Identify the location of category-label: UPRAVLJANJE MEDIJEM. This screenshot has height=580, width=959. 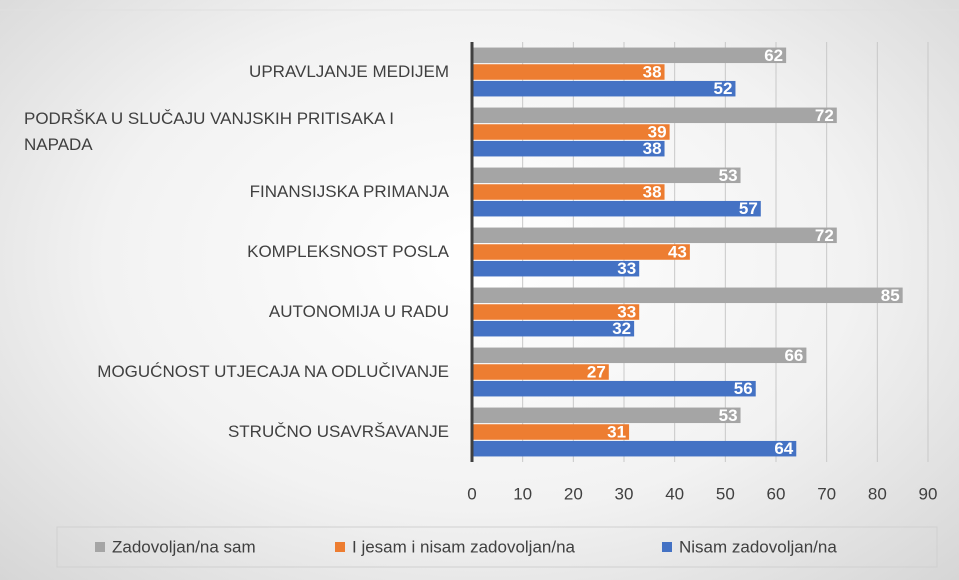
(236, 72).